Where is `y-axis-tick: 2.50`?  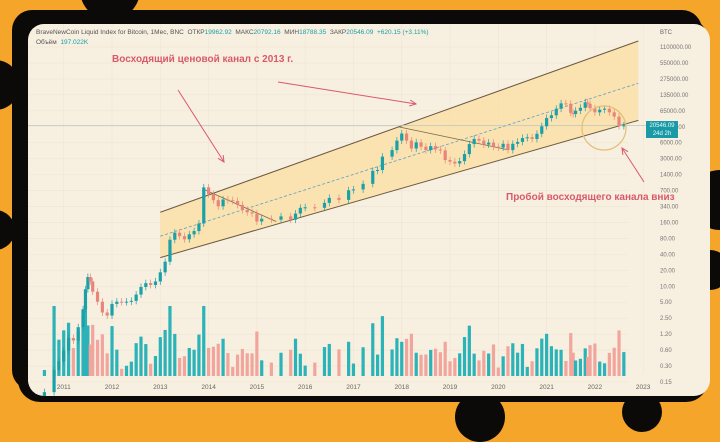 y-axis-tick: 2.50 is located at coordinates (666, 319).